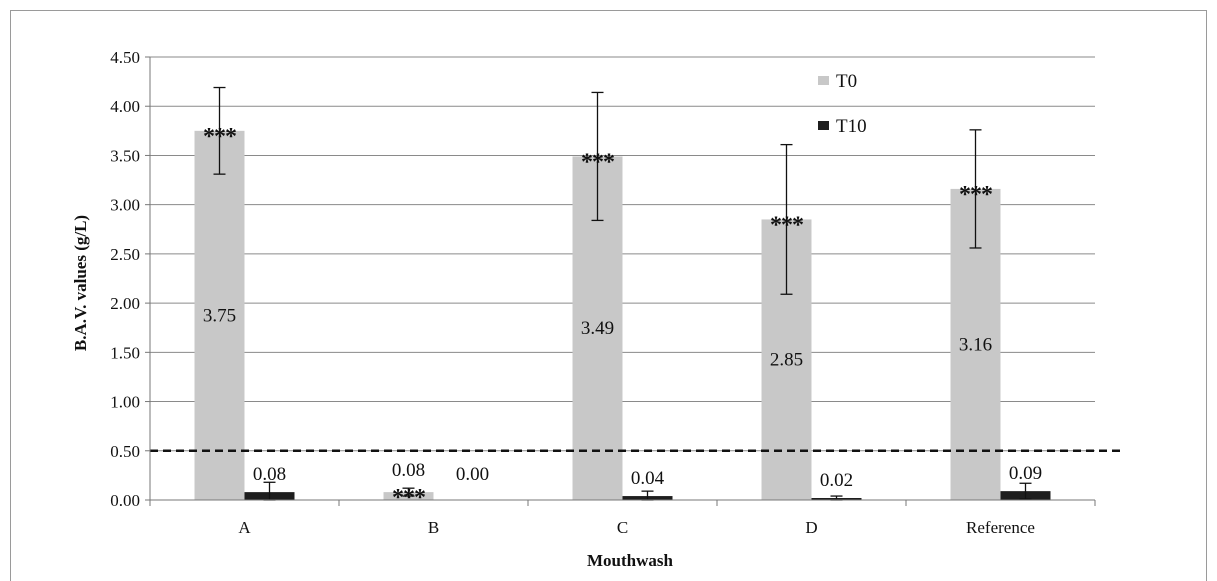 This screenshot has height=581, width=1217. I want to click on bar-t0, so click(219, 315).